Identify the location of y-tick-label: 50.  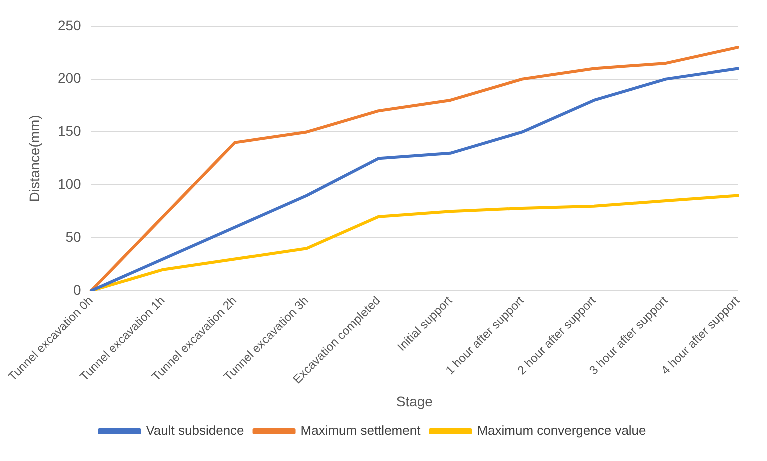
(74, 236).